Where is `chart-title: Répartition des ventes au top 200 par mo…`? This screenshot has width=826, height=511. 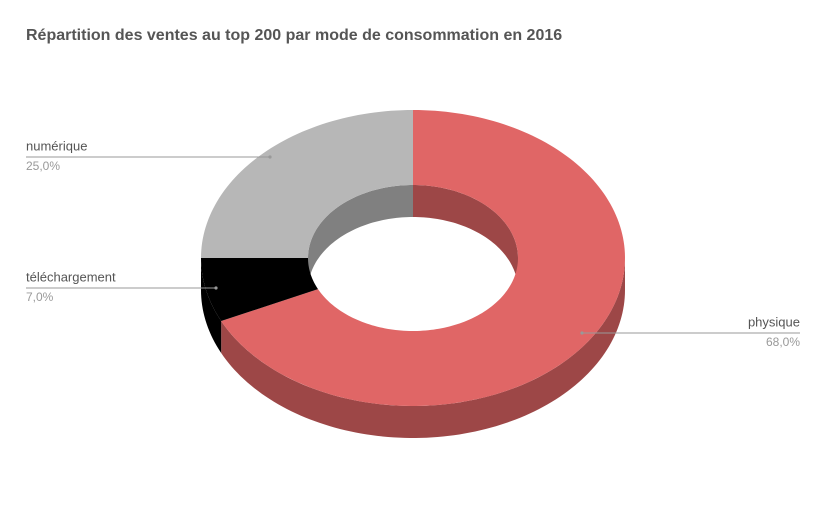 chart-title: Répartition des ventes au top 200 par mo… is located at coordinates (294, 35).